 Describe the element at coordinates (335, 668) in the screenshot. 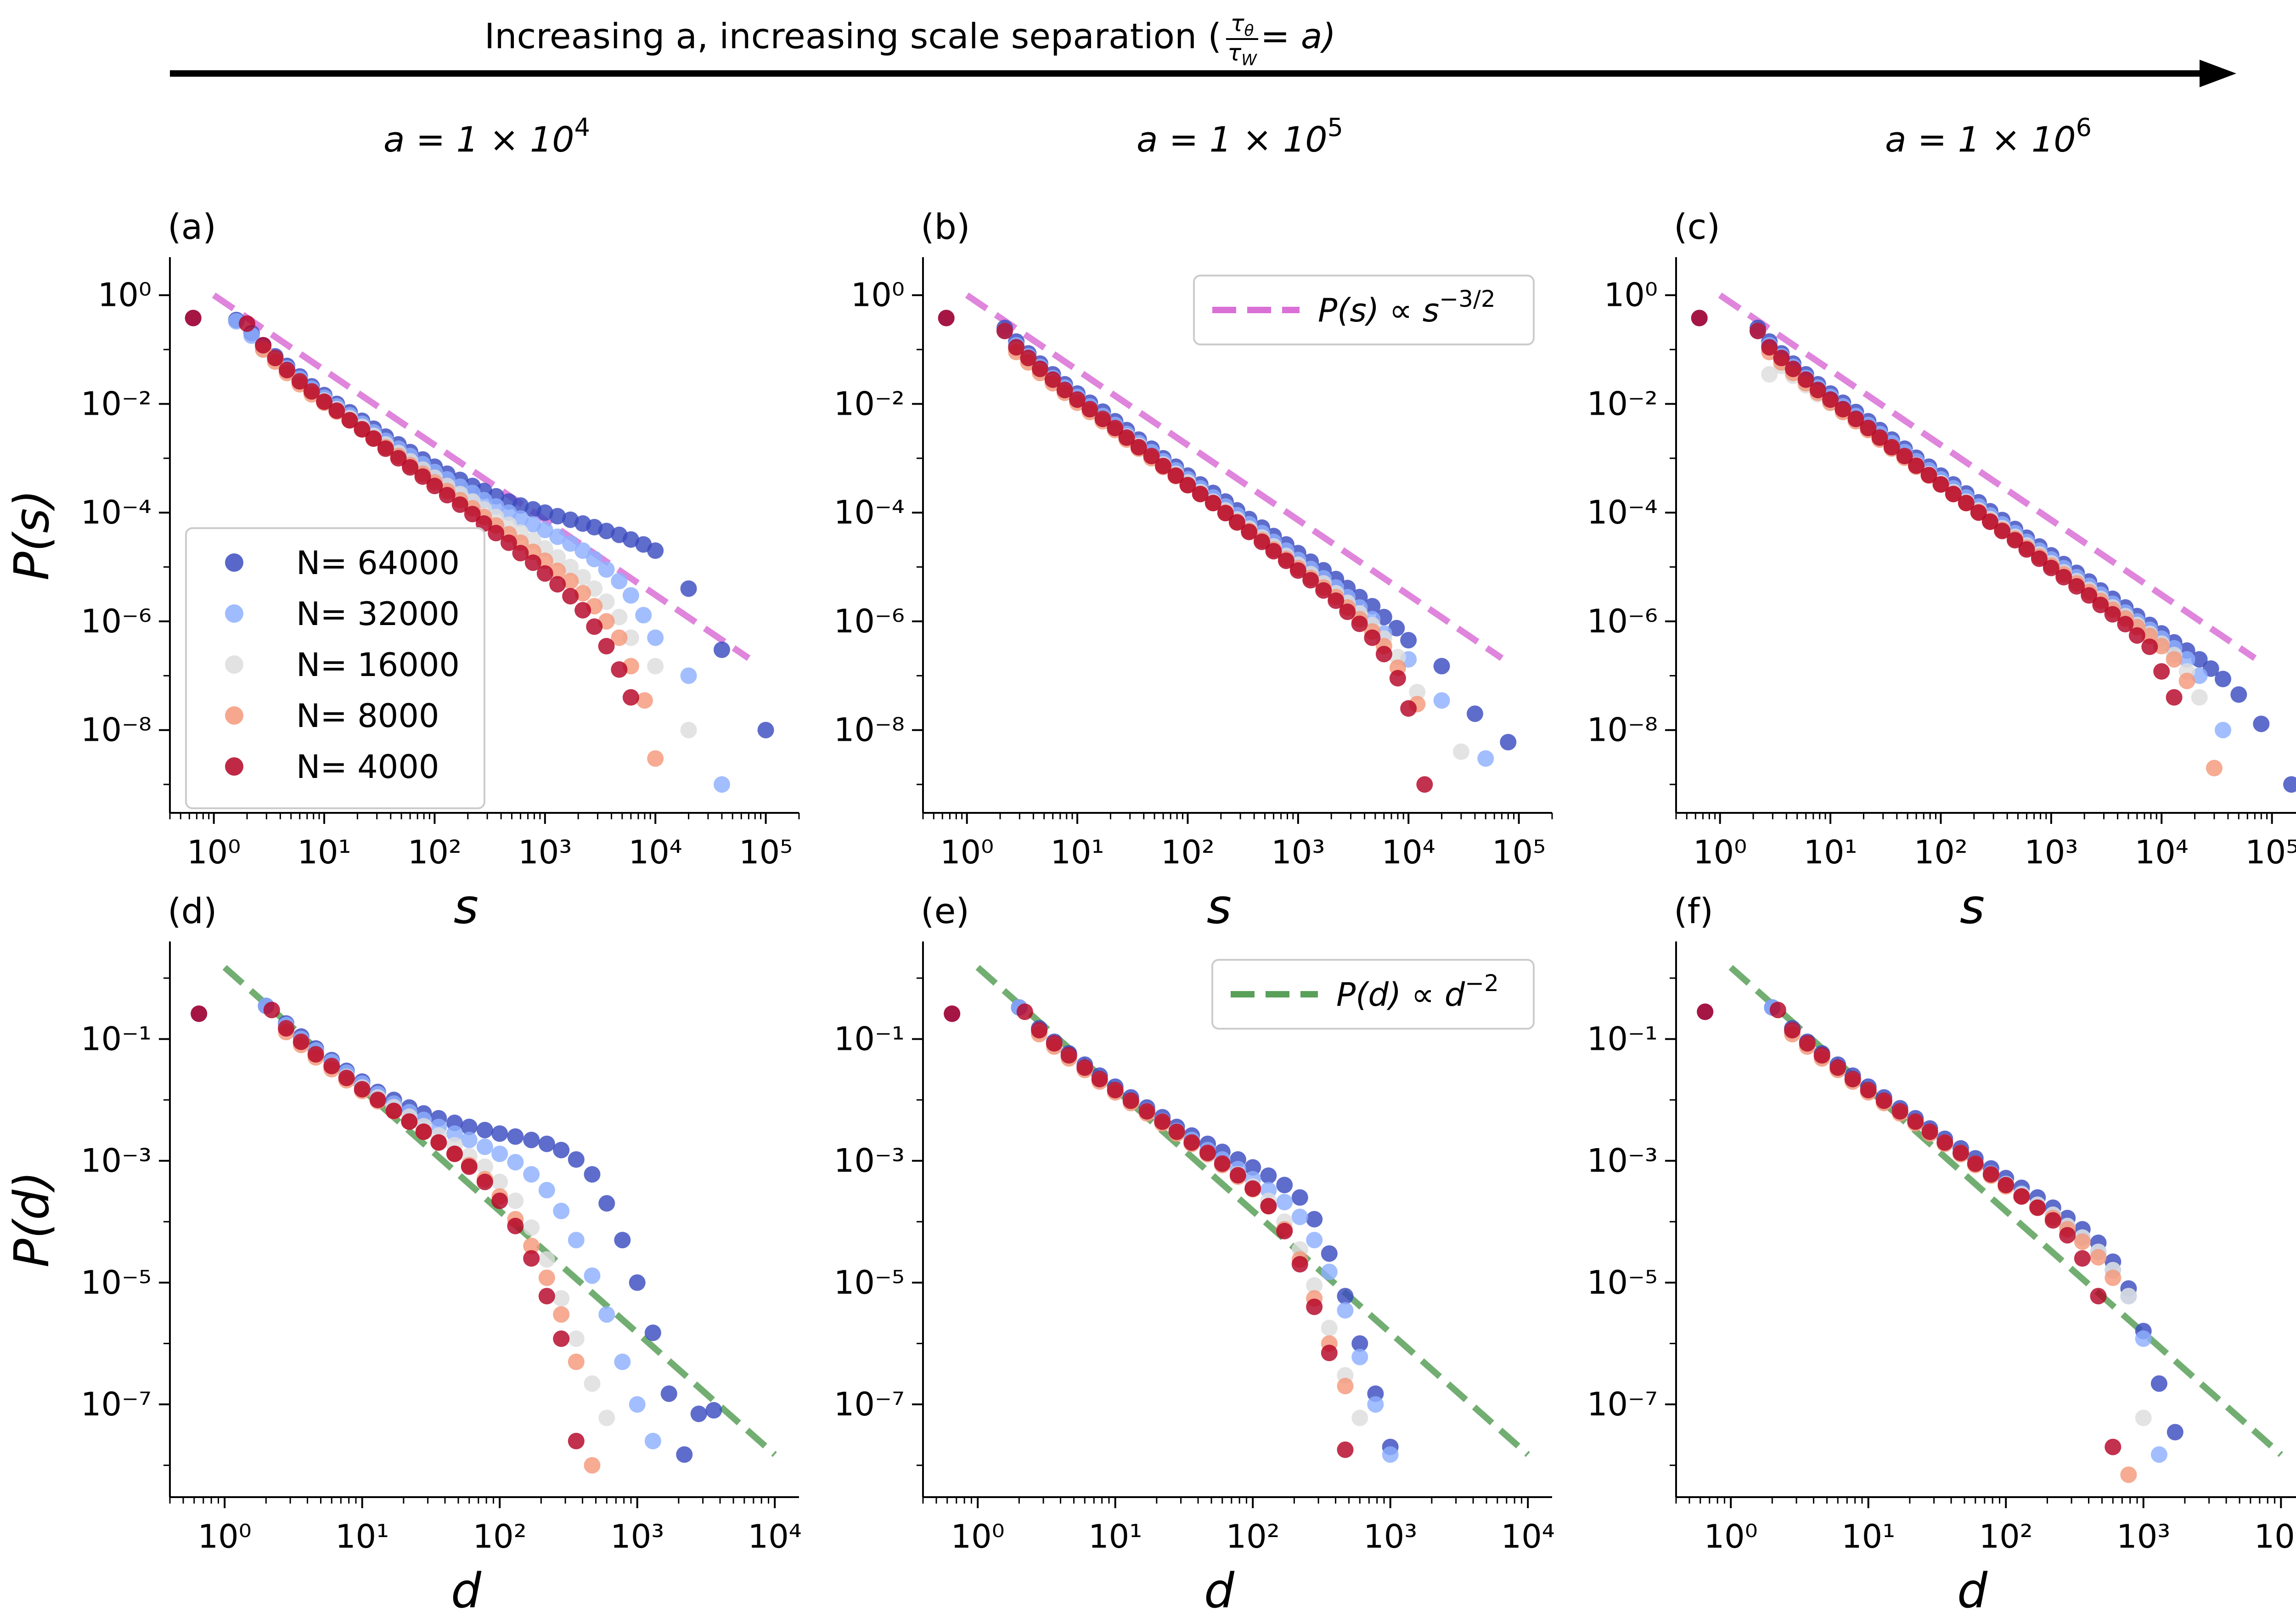

I see `legend-frame` at that location.